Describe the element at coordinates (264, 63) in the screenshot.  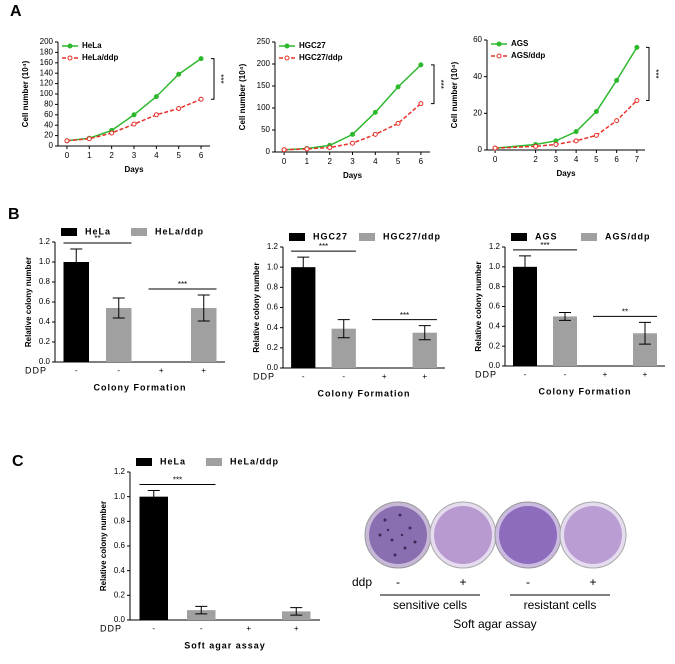
I see `y-tick-label: 200` at that location.